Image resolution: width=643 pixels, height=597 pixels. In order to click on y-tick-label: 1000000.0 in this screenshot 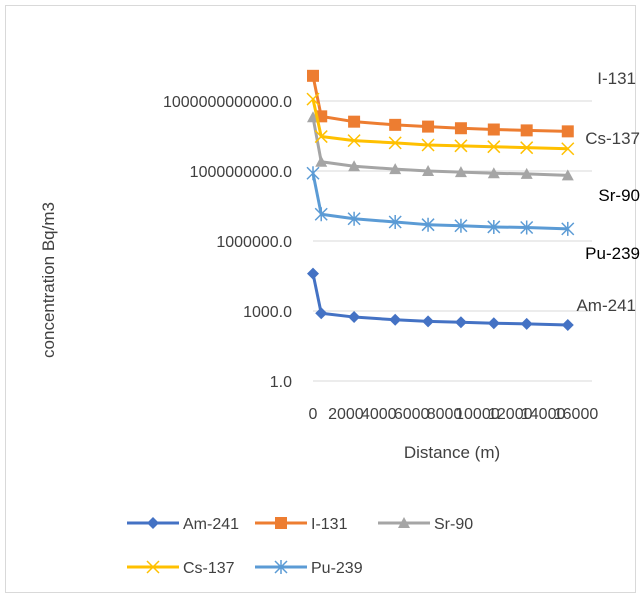, I will do `click(254, 242)`.